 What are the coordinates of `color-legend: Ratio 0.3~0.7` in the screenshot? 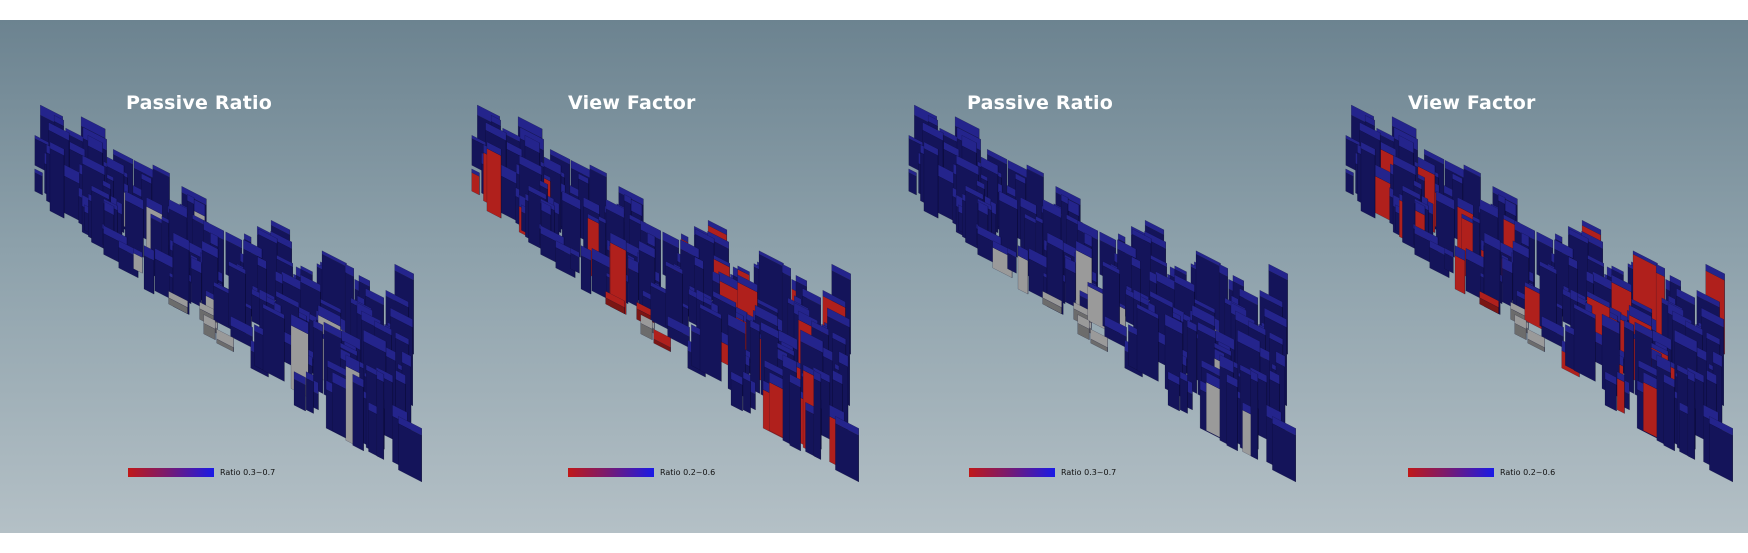 It's located at (201, 472).